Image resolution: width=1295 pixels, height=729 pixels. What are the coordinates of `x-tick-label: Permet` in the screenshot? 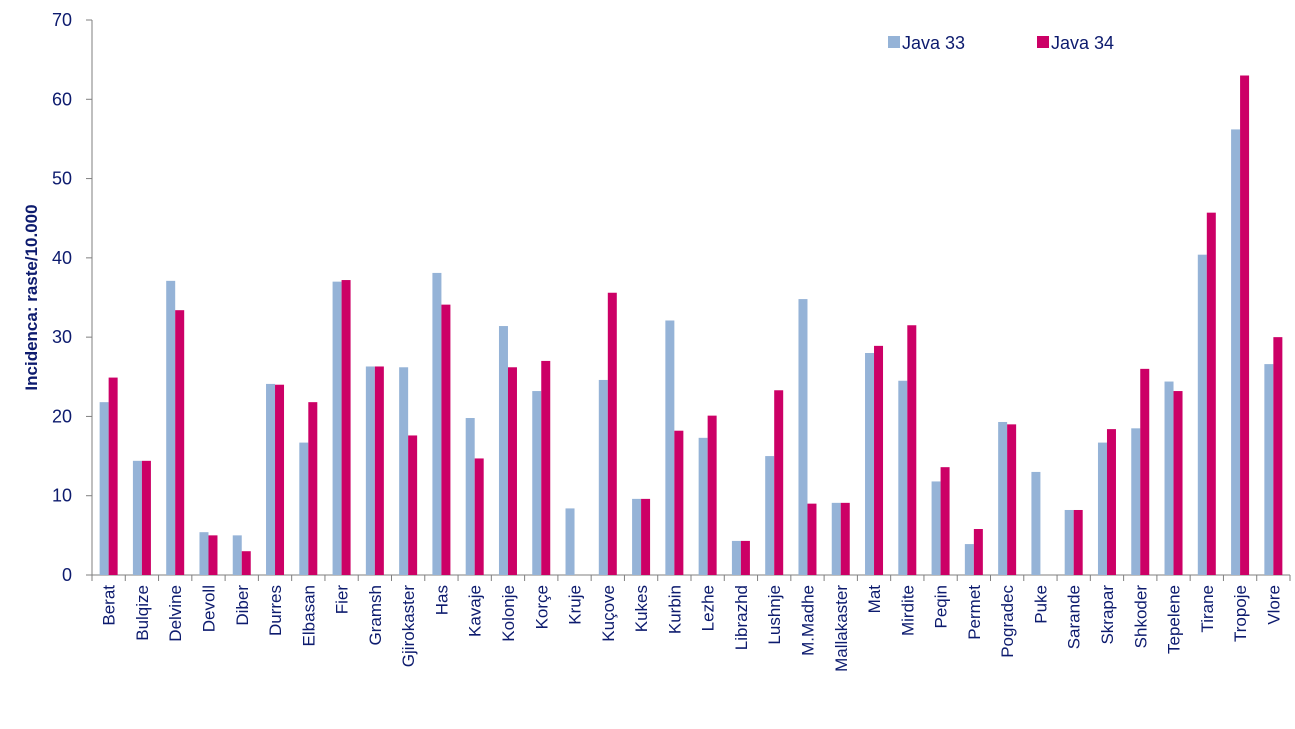 It's located at (974, 612).